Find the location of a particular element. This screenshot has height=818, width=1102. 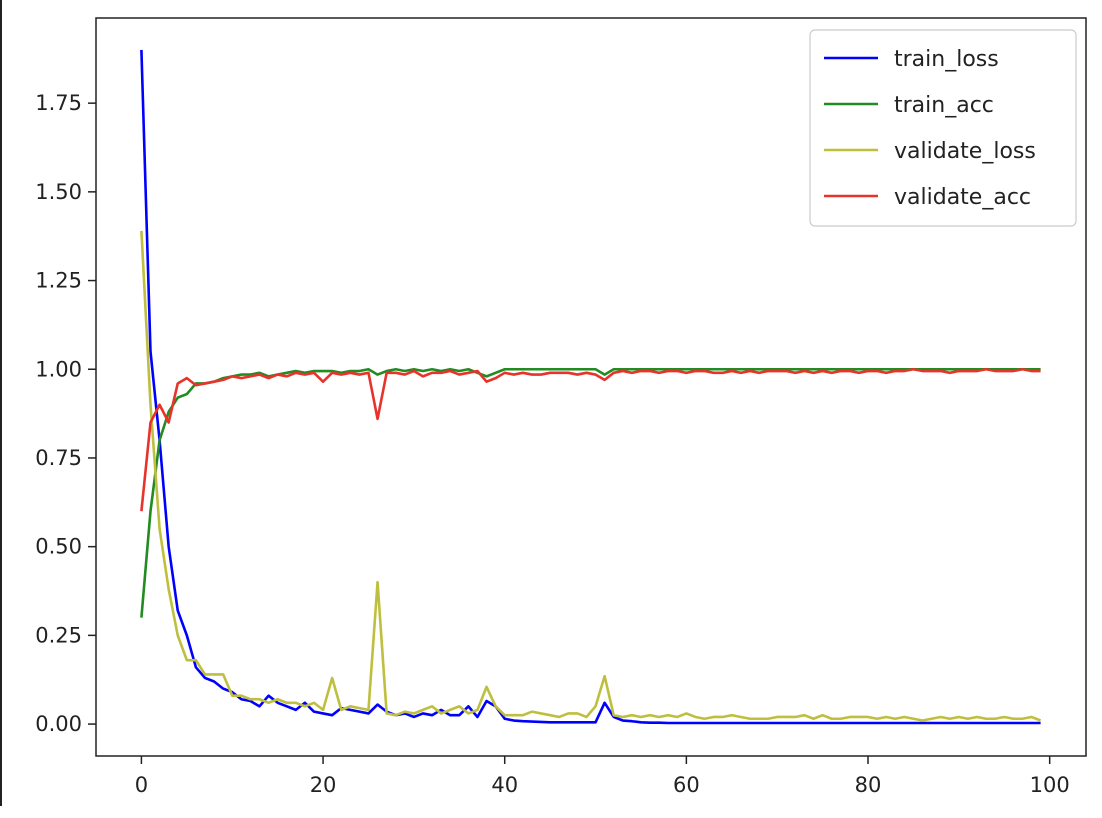

y-tick-label: 0.00 is located at coordinates (58, 724).